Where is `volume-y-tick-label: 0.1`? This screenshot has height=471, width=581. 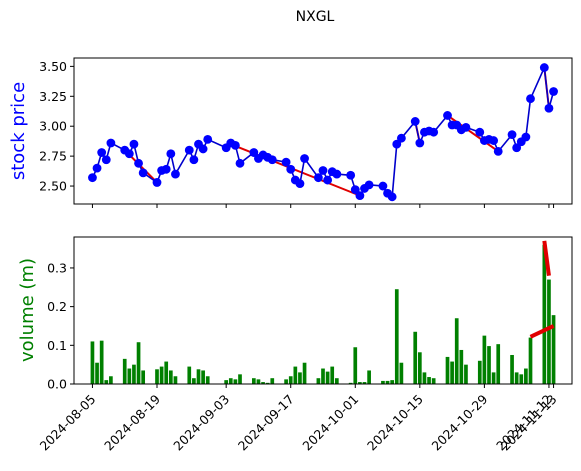
volume-y-tick-label: 0.1 is located at coordinates (57, 345).